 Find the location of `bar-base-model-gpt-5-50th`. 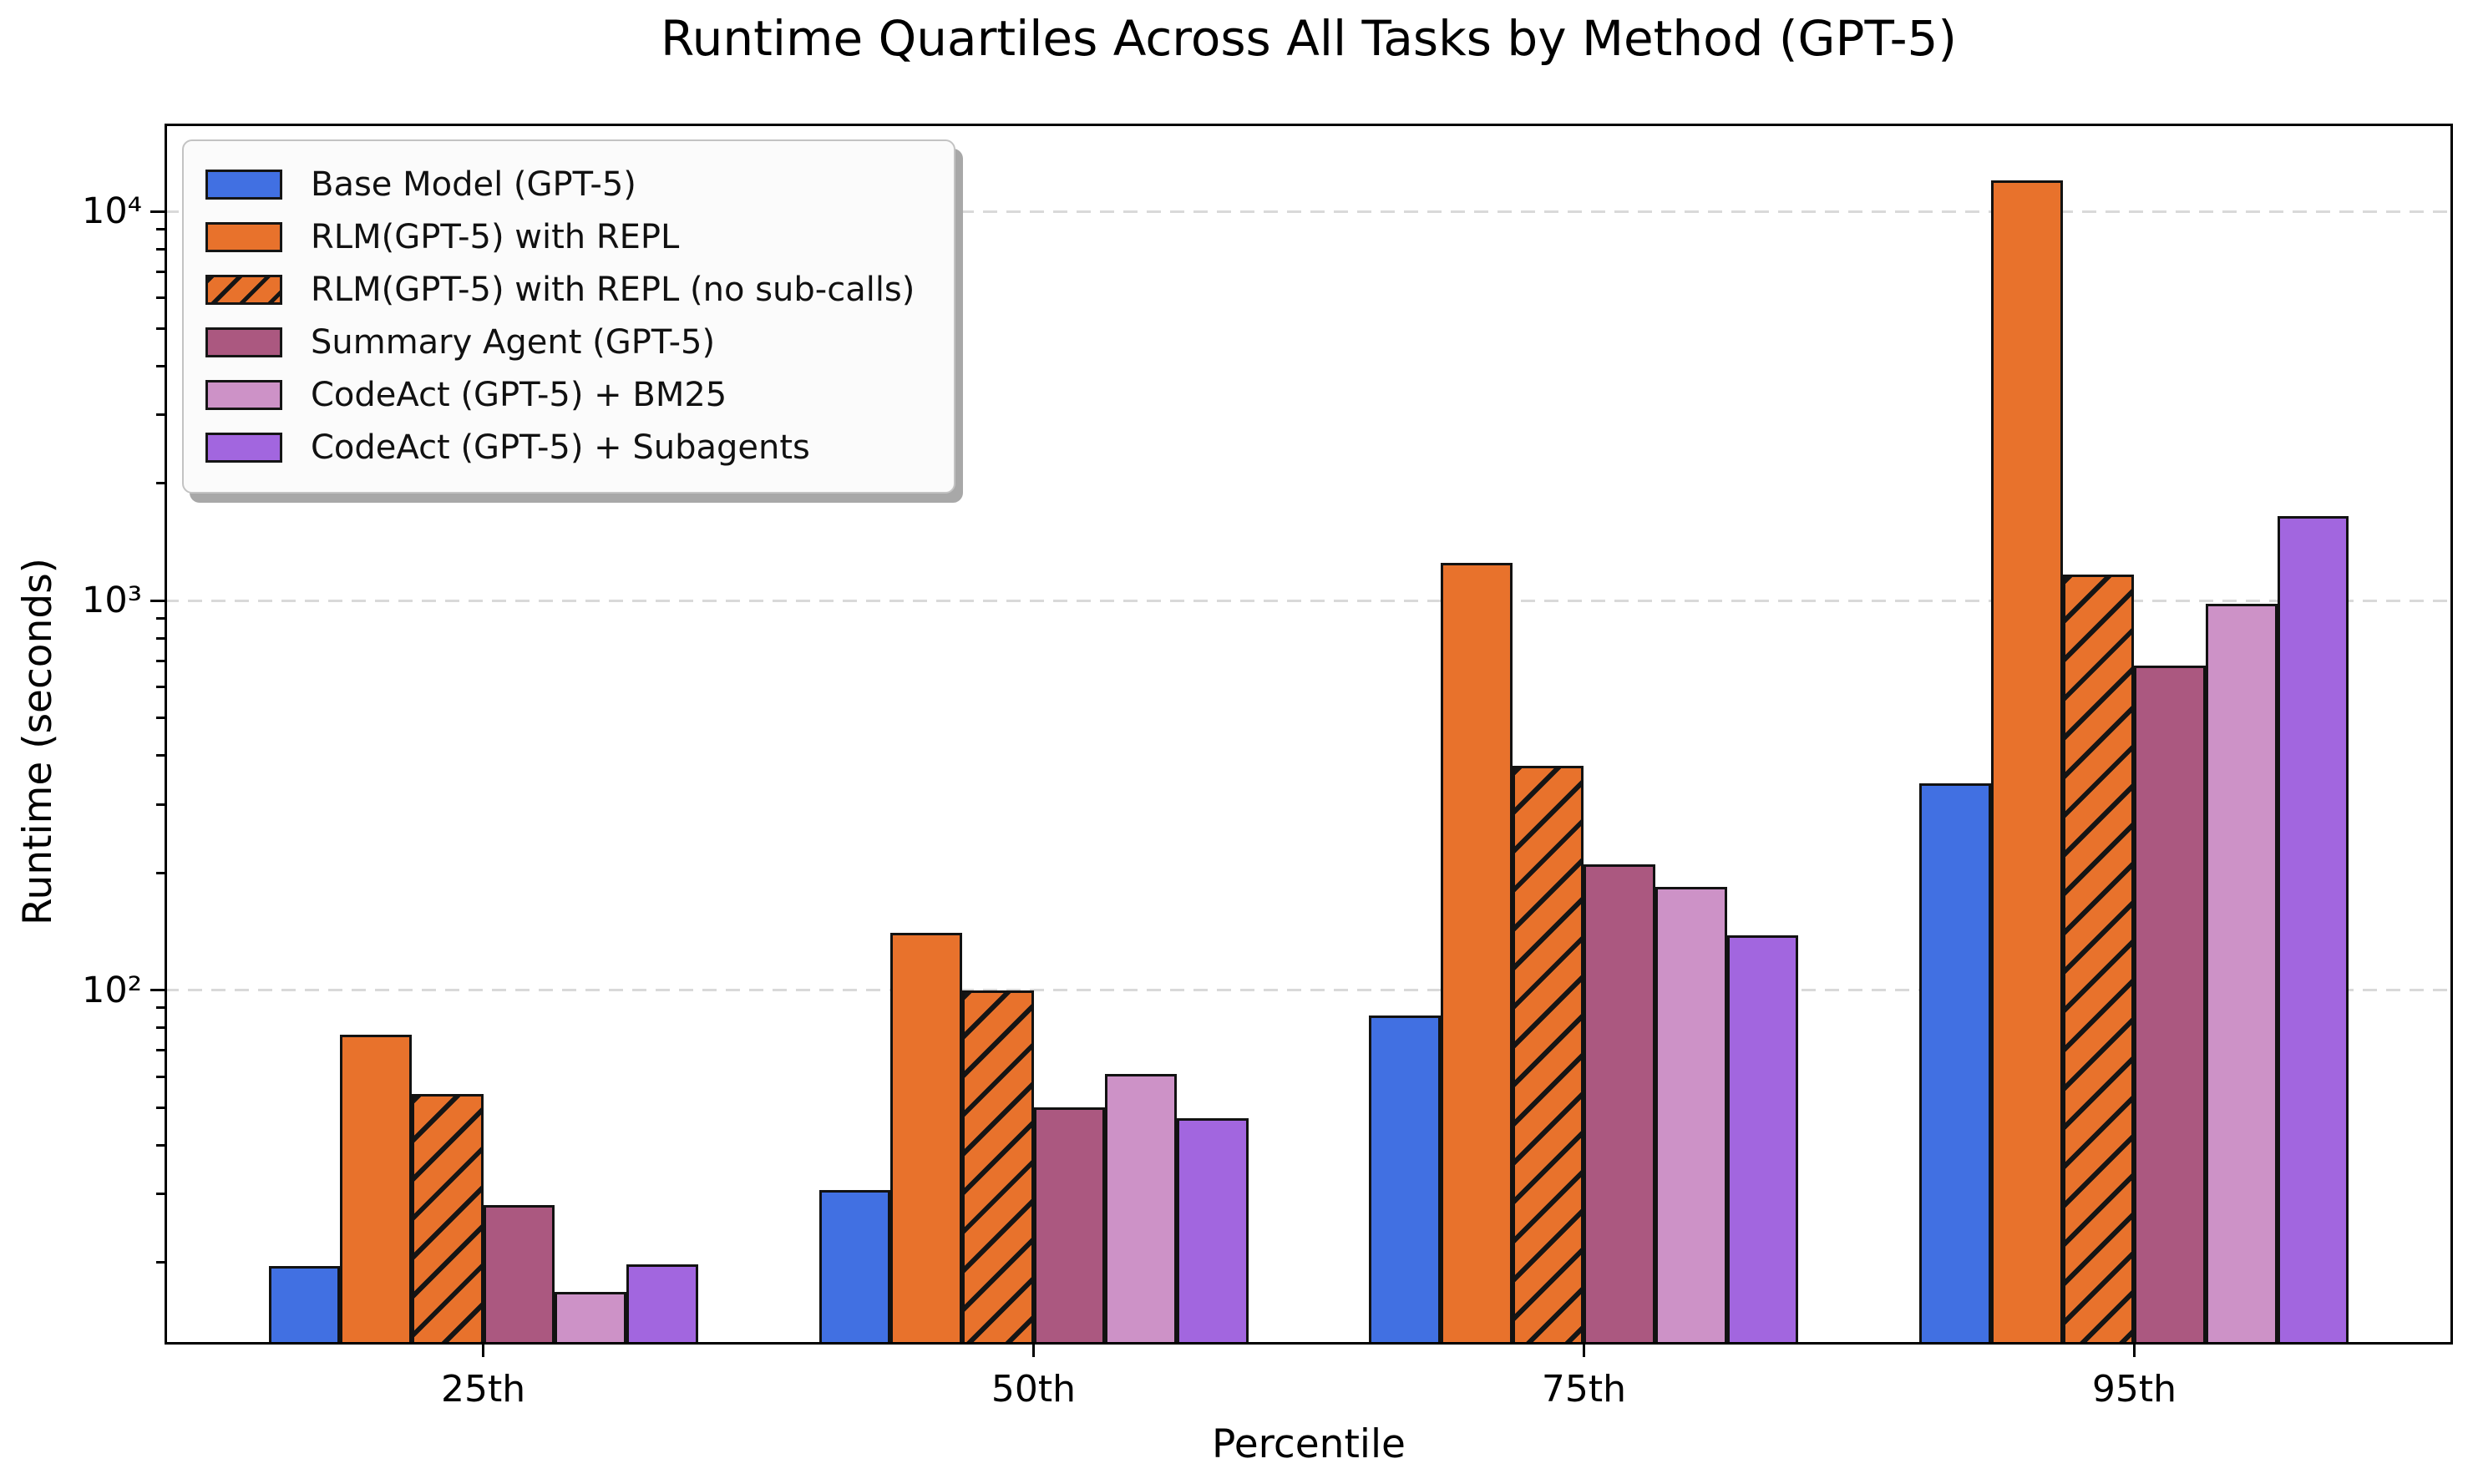

bar-base-model-gpt-5-50th is located at coordinates (854, 1267).